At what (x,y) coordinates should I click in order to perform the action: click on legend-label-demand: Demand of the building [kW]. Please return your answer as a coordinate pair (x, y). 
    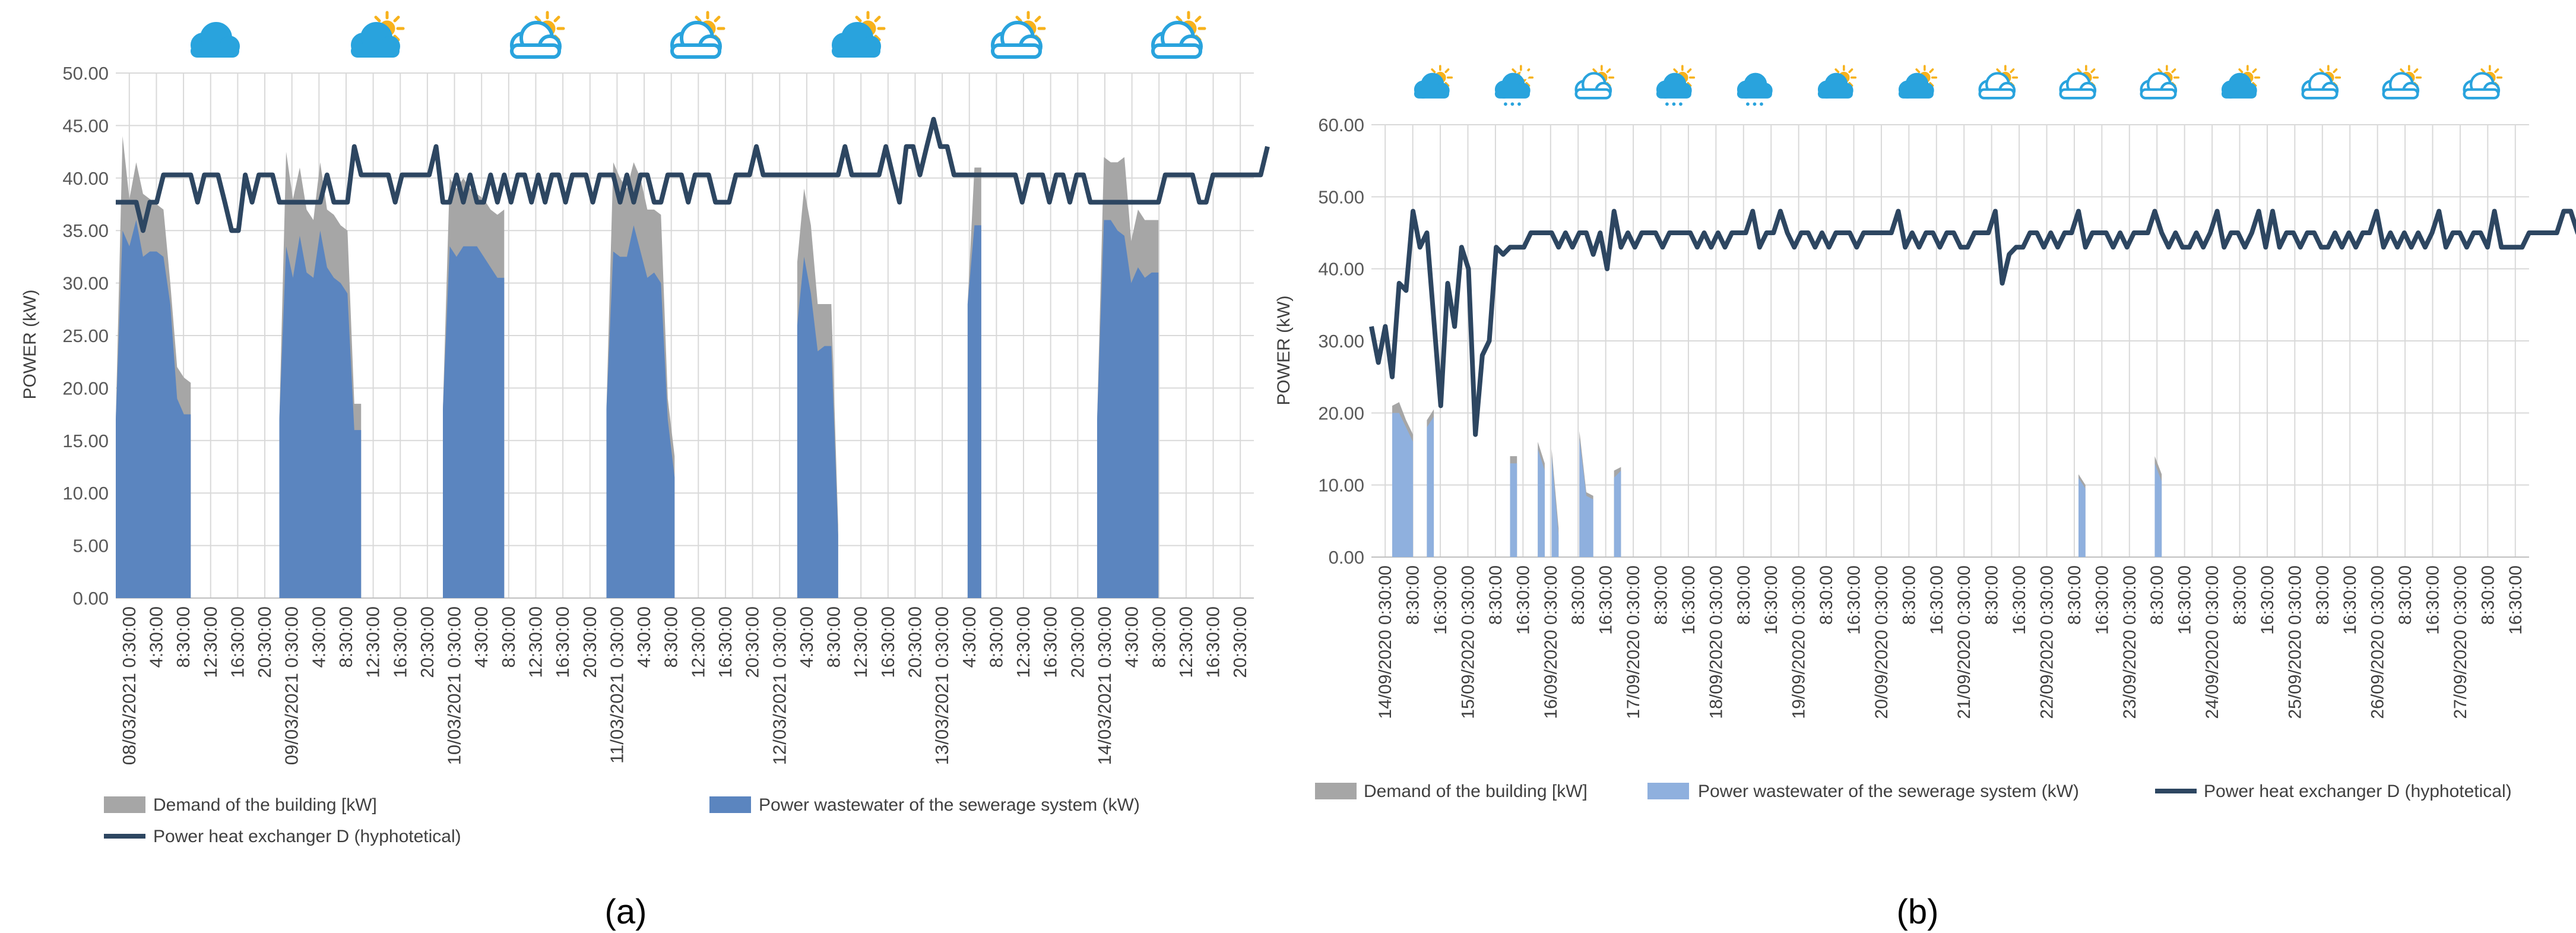
    Looking at the image, I should click on (265, 805).